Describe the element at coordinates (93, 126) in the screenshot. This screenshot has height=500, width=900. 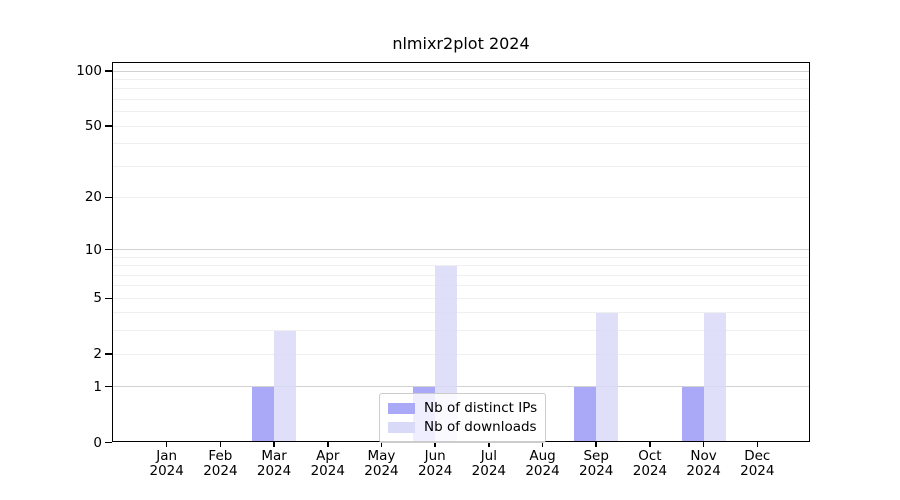
I see `y-tick-label-50: 50` at that location.